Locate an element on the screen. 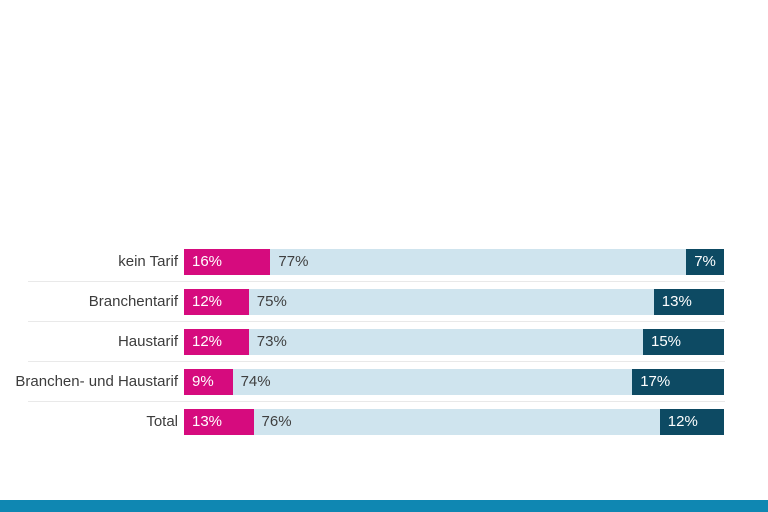  value-label: 76% is located at coordinates (276, 421).